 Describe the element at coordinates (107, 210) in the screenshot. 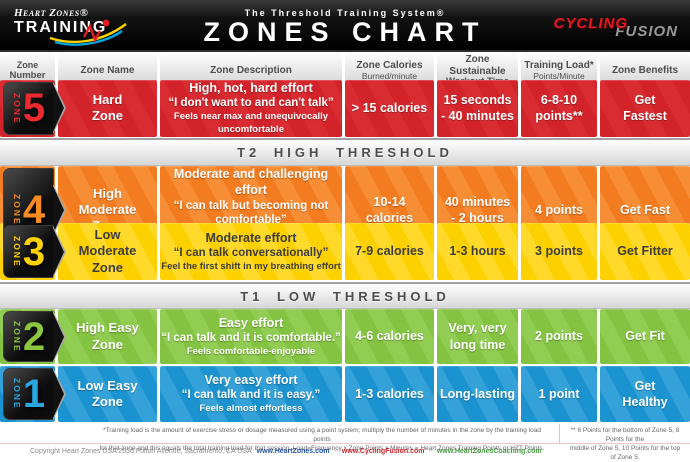

I see `zone-4-name-cell: High Moderate Zone` at that location.